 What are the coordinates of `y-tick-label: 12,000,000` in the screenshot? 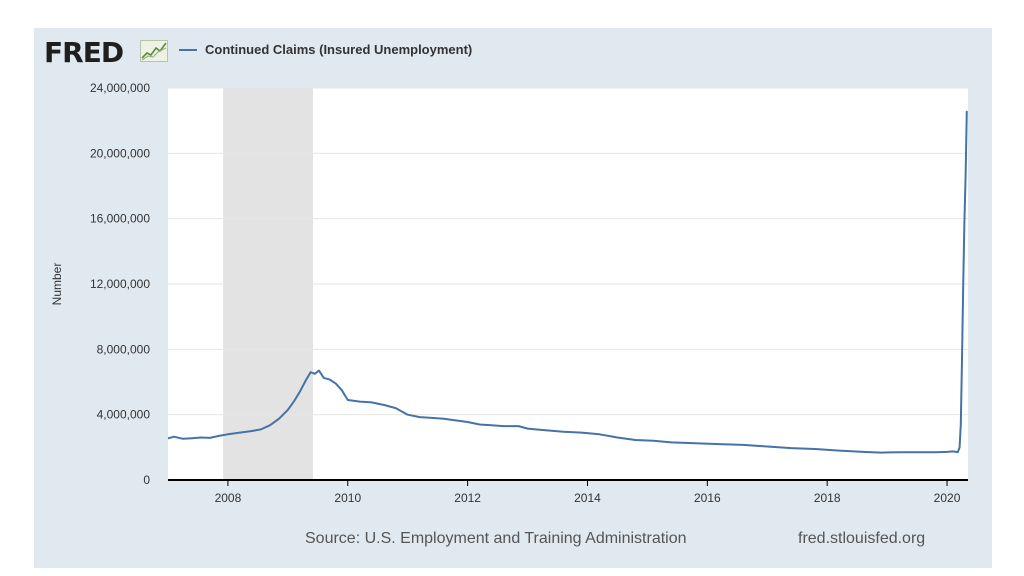 It's located at (120, 284).